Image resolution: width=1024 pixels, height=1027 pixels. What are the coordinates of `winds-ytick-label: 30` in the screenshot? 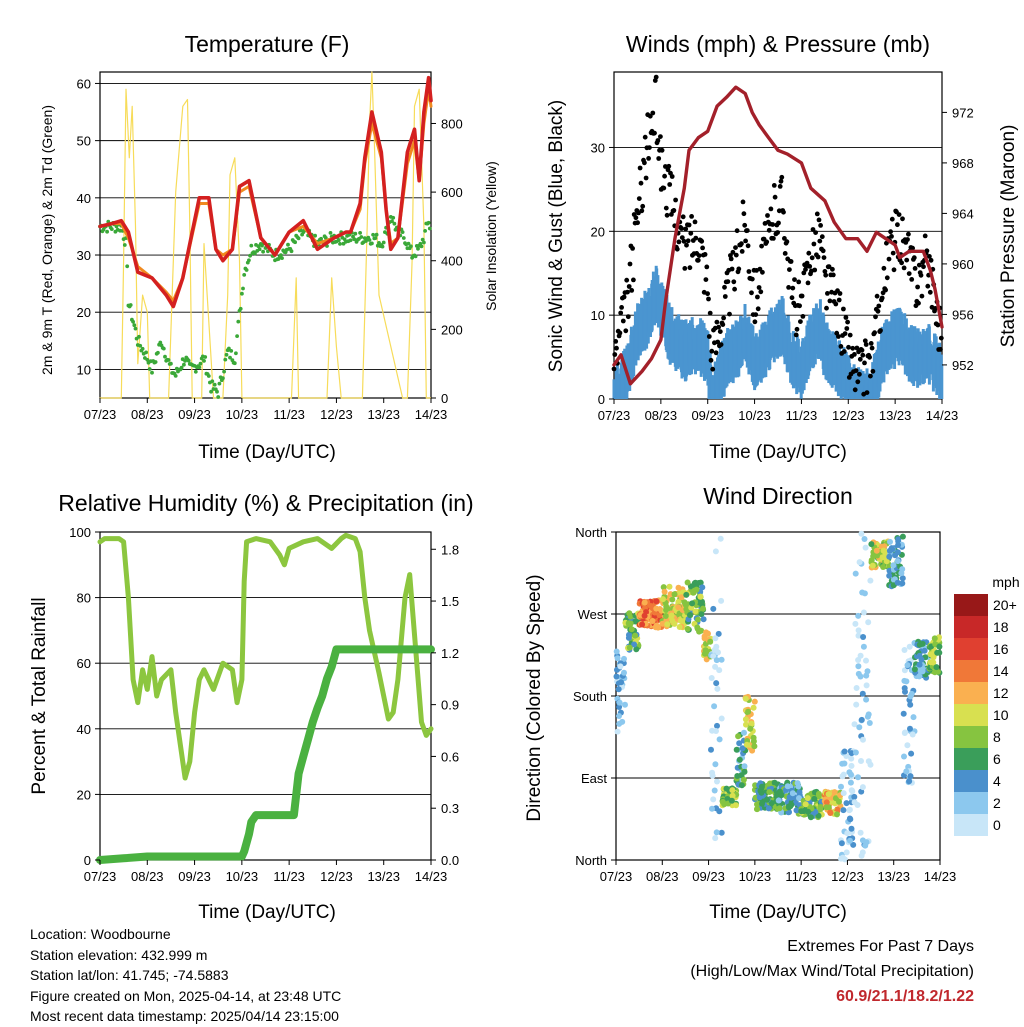 It's located at (598, 147).